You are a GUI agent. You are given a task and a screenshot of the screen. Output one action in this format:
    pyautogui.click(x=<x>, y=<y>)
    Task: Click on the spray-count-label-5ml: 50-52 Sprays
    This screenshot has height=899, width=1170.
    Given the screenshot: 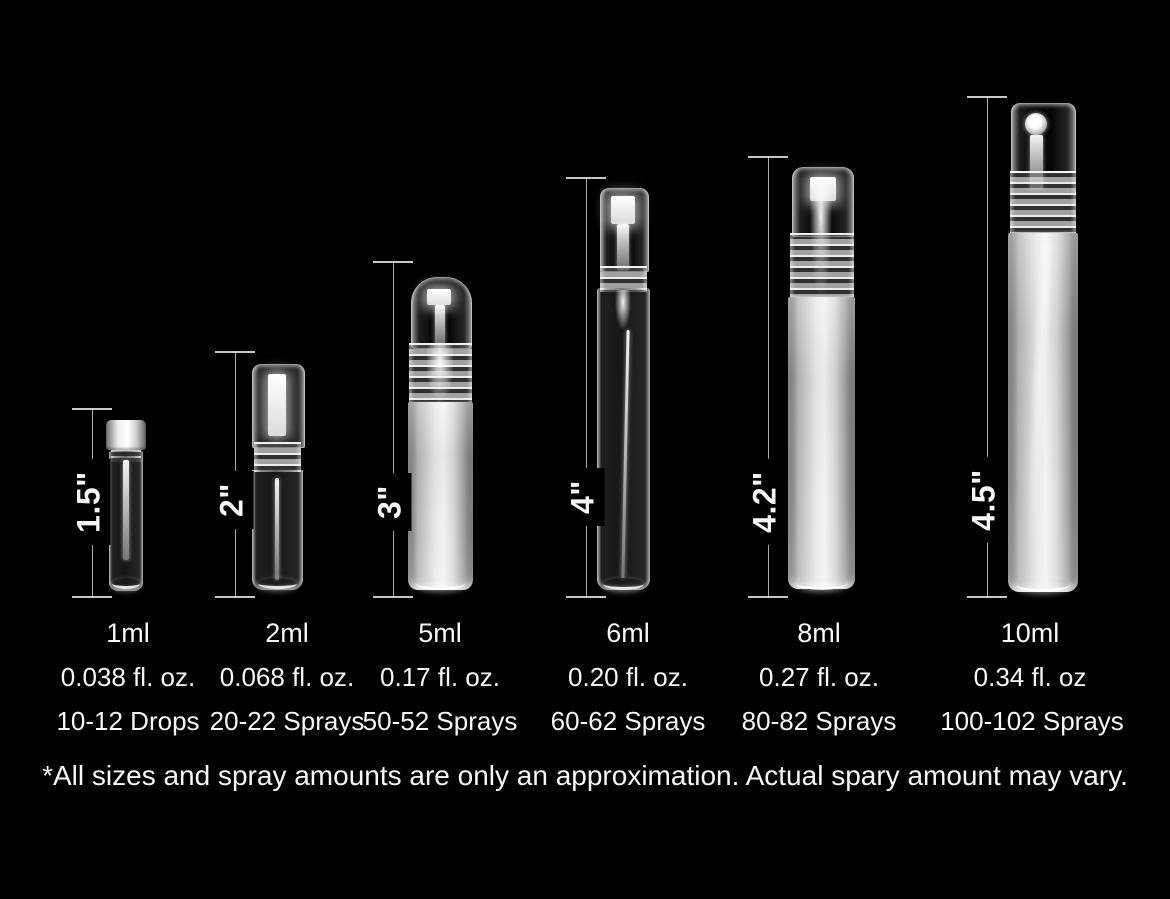 What is the action you would take?
    pyautogui.click(x=440, y=721)
    